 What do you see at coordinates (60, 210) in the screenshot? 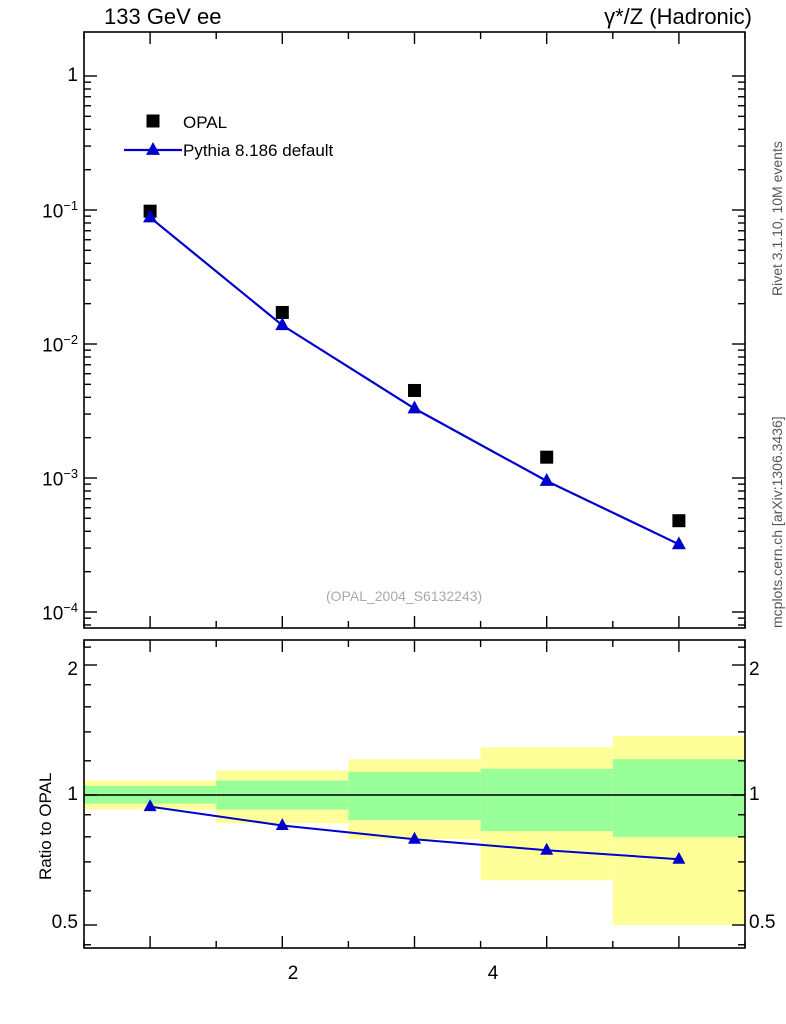
I see `main-ytick-label-1e-1: 10⁻¹` at bounding box center [60, 210].